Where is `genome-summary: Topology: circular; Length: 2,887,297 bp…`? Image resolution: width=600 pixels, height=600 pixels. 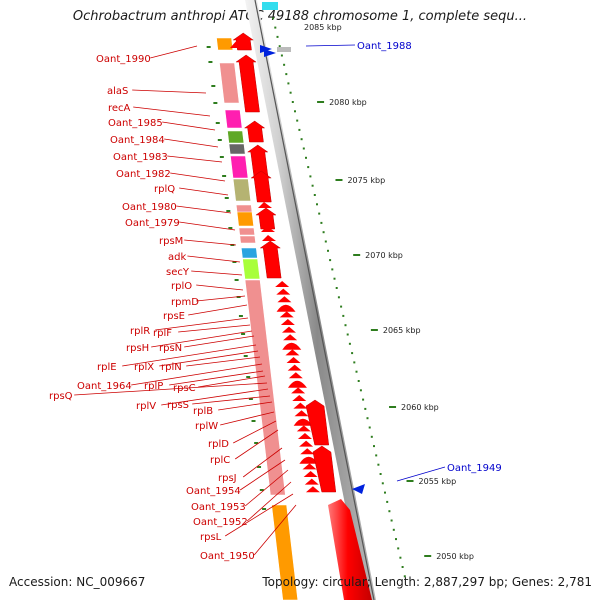 genome-summary: Topology: circular; Length: 2,887,297 bp… is located at coordinates (427, 582).